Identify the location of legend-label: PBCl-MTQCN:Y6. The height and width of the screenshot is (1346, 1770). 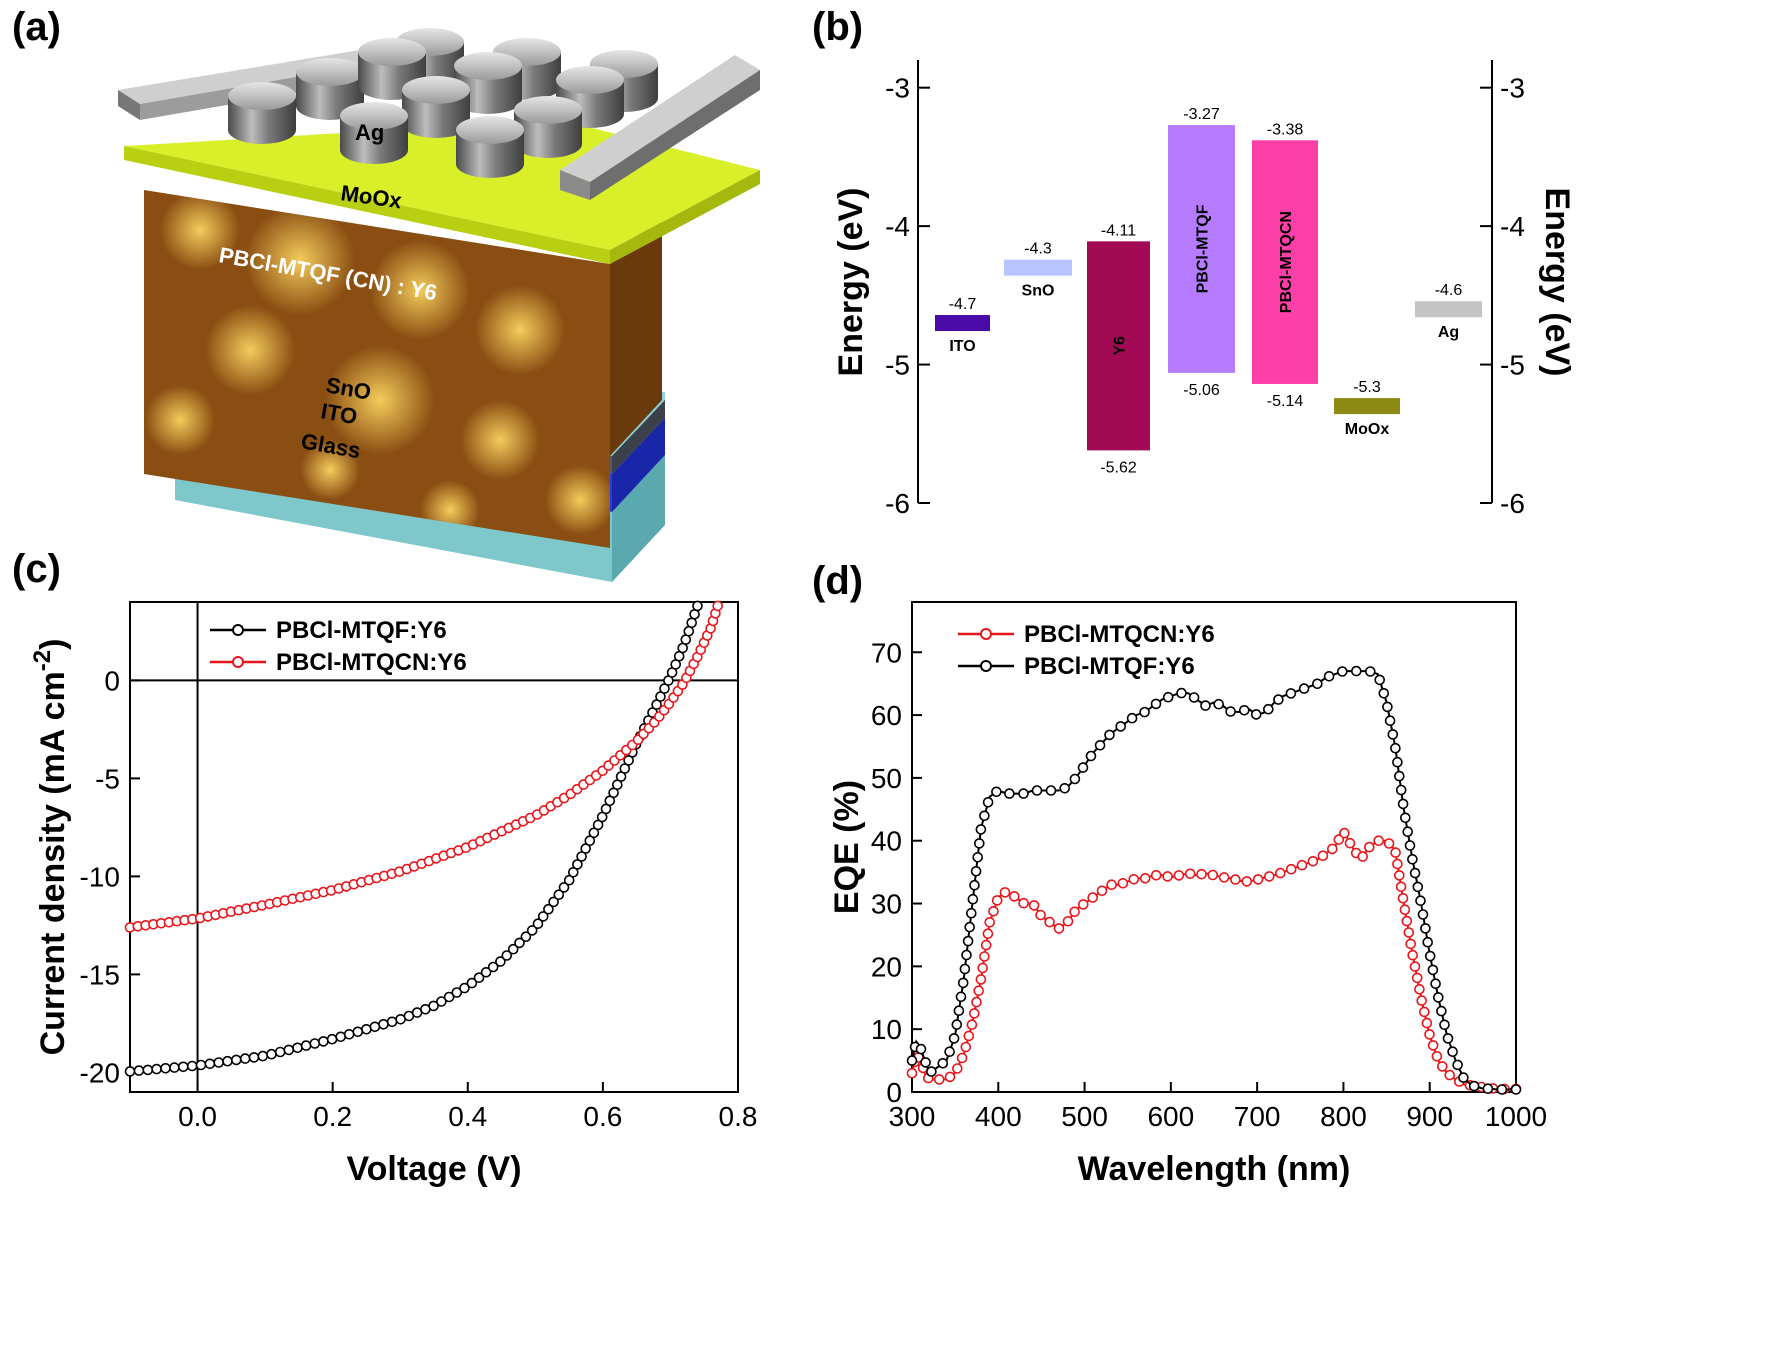
(1119, 634).